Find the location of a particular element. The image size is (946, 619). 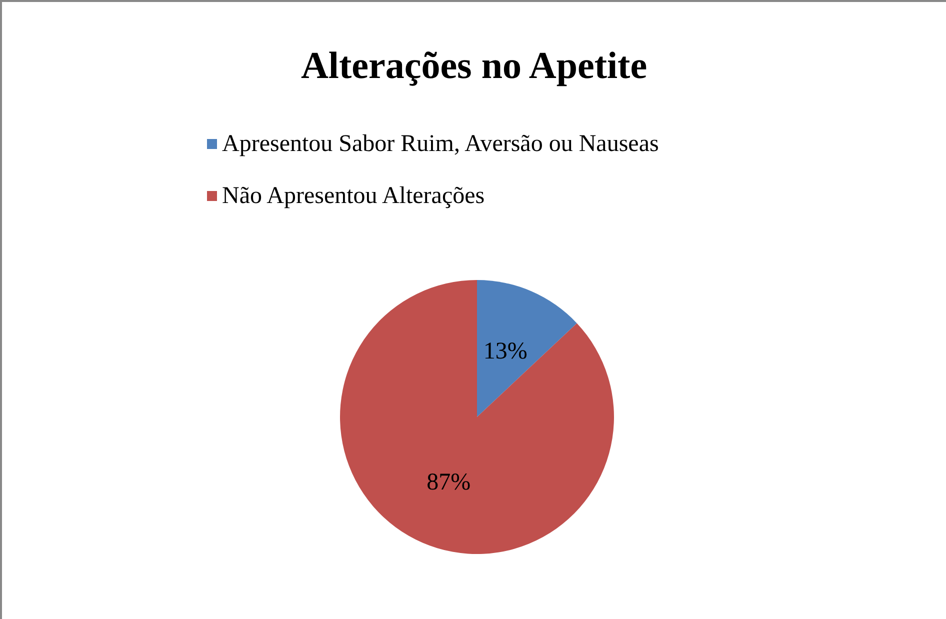

data-label: 87% is located at coordinates (448, 483).